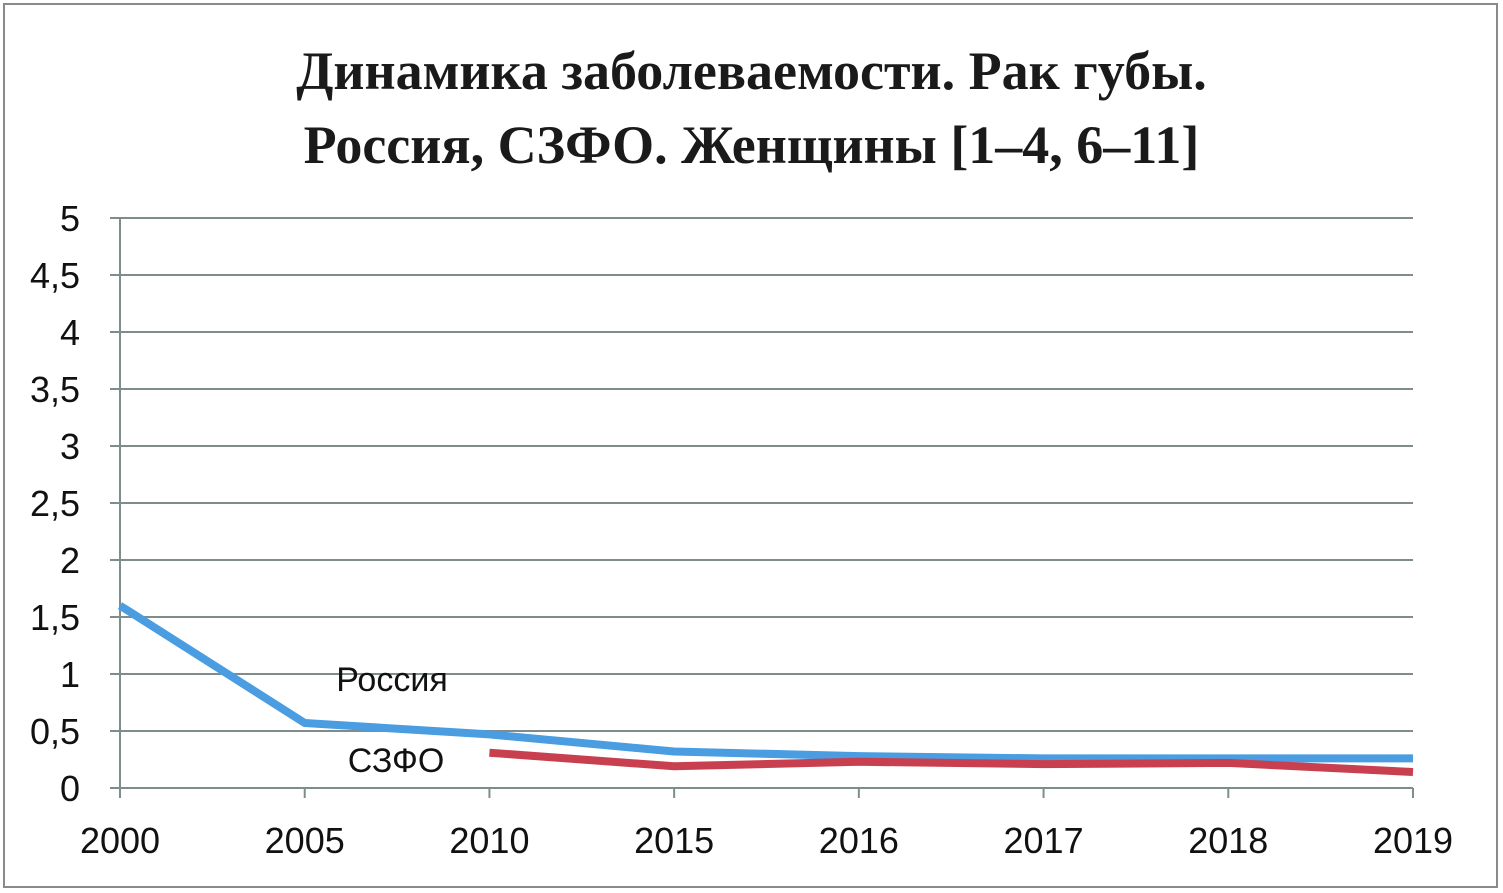 The image size is (1503, 893). Describe the element at coordinates (55, 617) in the screenshot. I see `y-tick-label: 1,5` at that location.